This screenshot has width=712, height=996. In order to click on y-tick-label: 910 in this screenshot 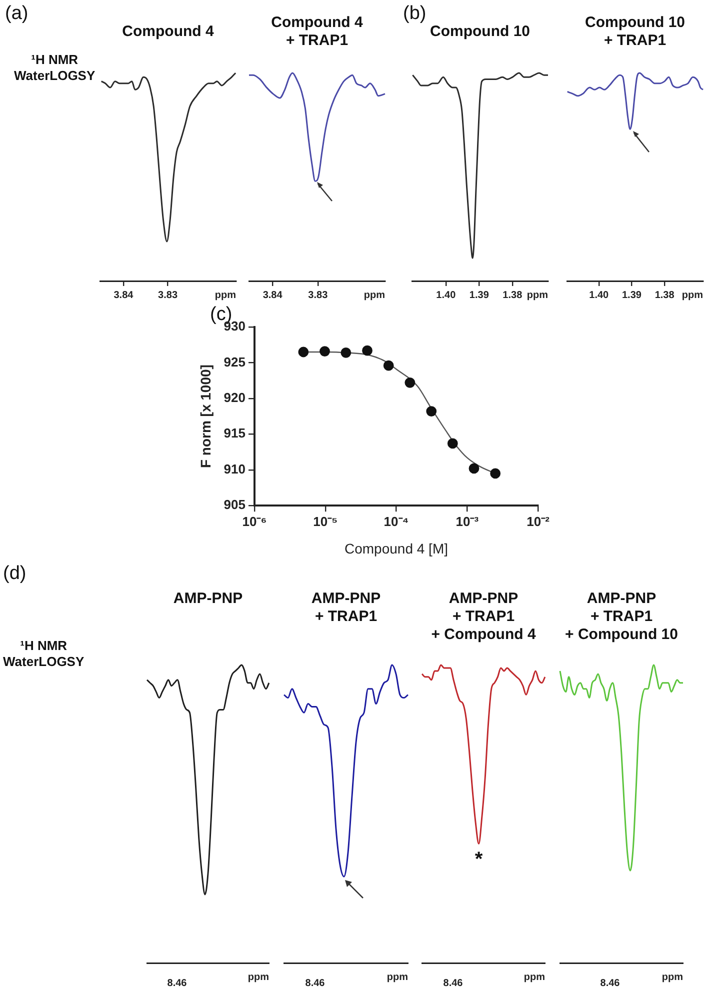, I will do `click(235, 468)`.